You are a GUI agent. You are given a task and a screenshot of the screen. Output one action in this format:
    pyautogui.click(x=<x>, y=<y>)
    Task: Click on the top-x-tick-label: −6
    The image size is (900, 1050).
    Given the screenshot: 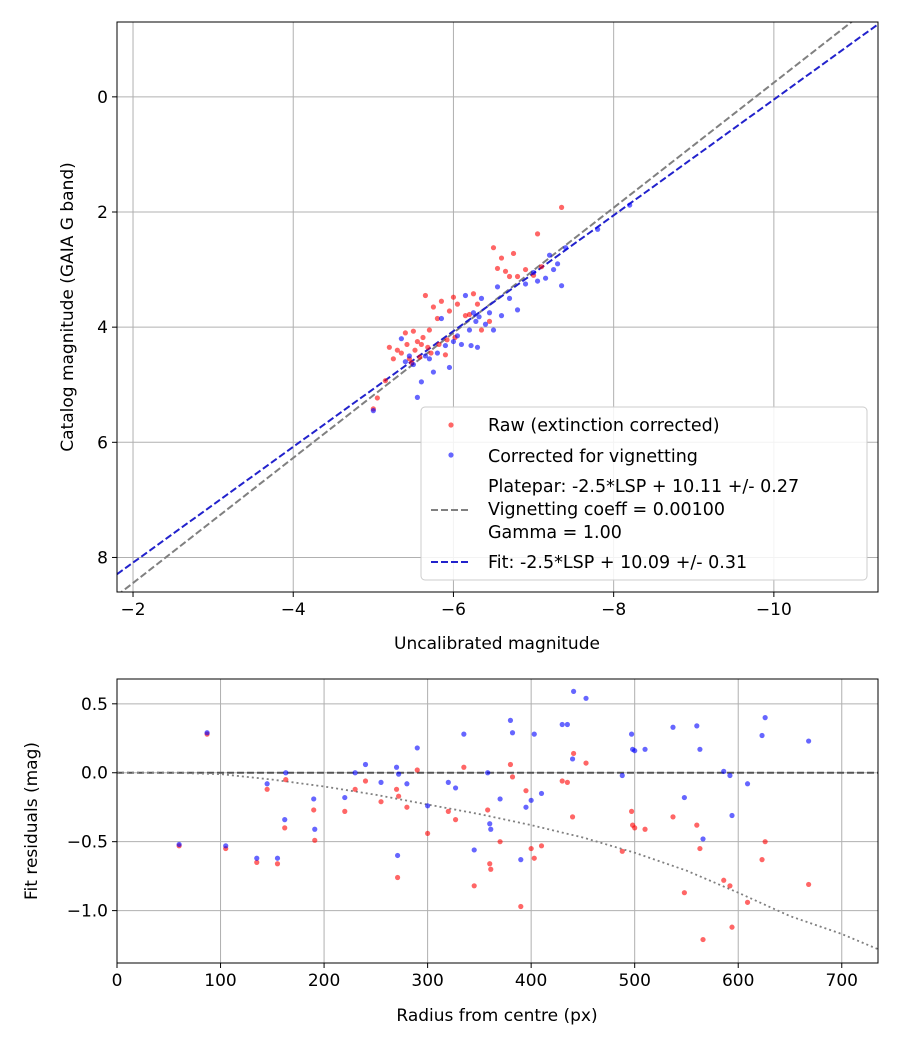 What is the action you would take?
    pyautogui.click(x=453, y=610)
    